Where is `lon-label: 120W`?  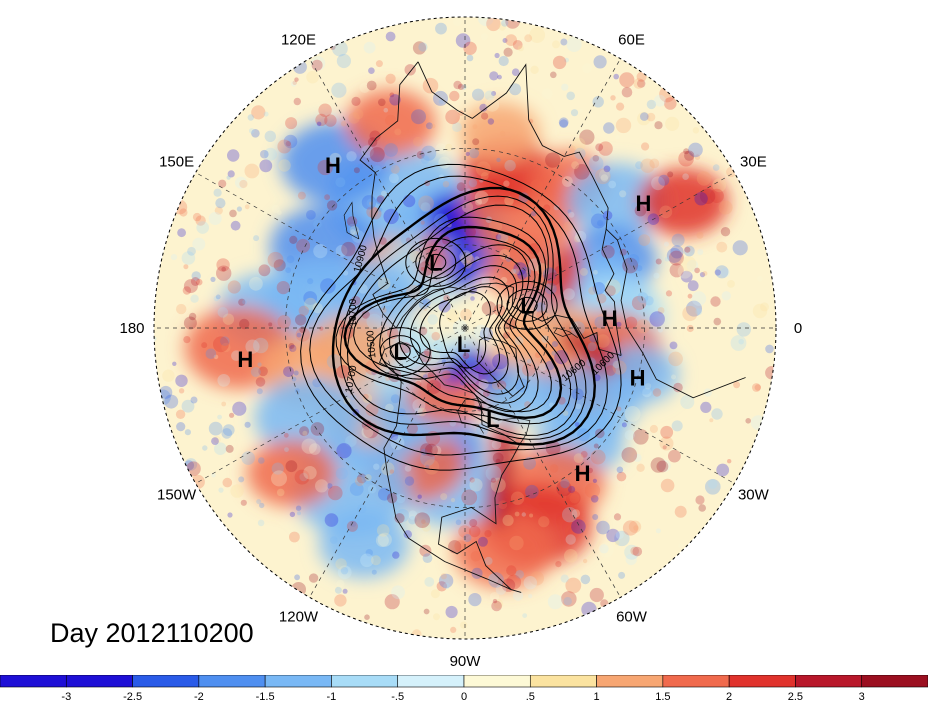
lon-label: 120W is located at coordinates (299, 616).